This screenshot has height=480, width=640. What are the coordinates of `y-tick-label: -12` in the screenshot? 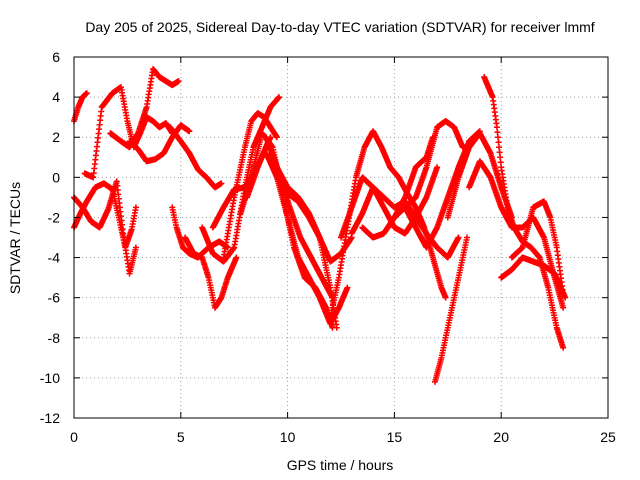 It's located at (50, 418).